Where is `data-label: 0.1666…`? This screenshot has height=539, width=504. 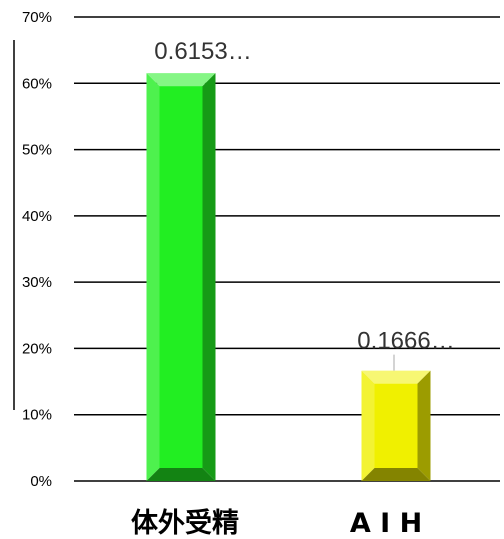
data-label: 0.1666… is located at coordinates (405, 341).